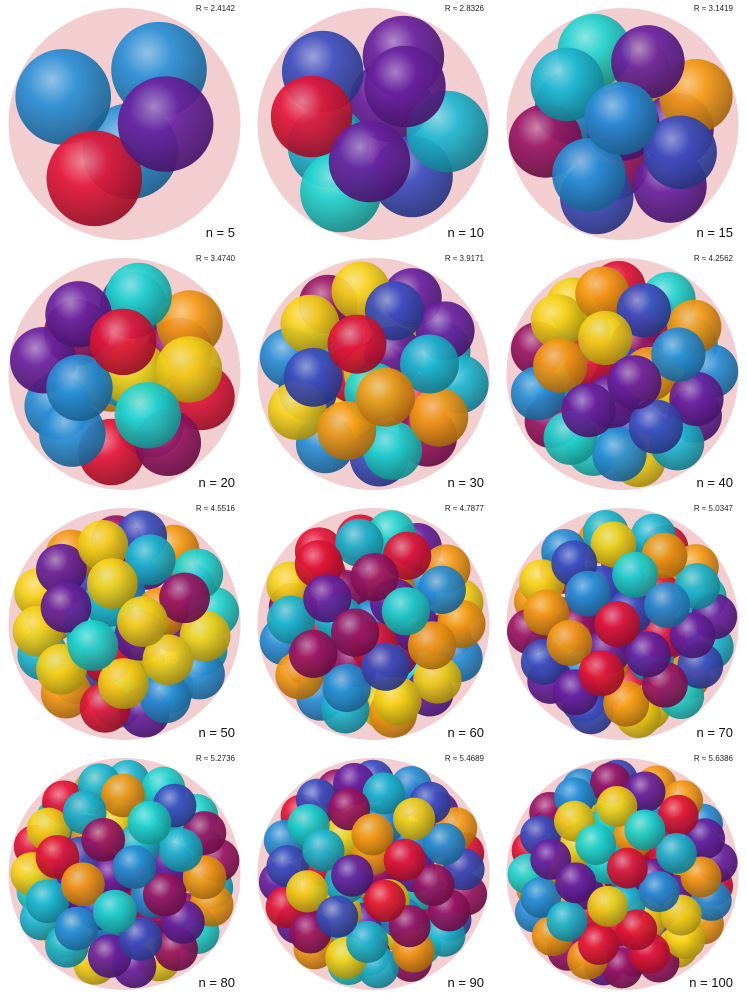  I want to click on count-label-n100: n = 100, so click(711, 982).